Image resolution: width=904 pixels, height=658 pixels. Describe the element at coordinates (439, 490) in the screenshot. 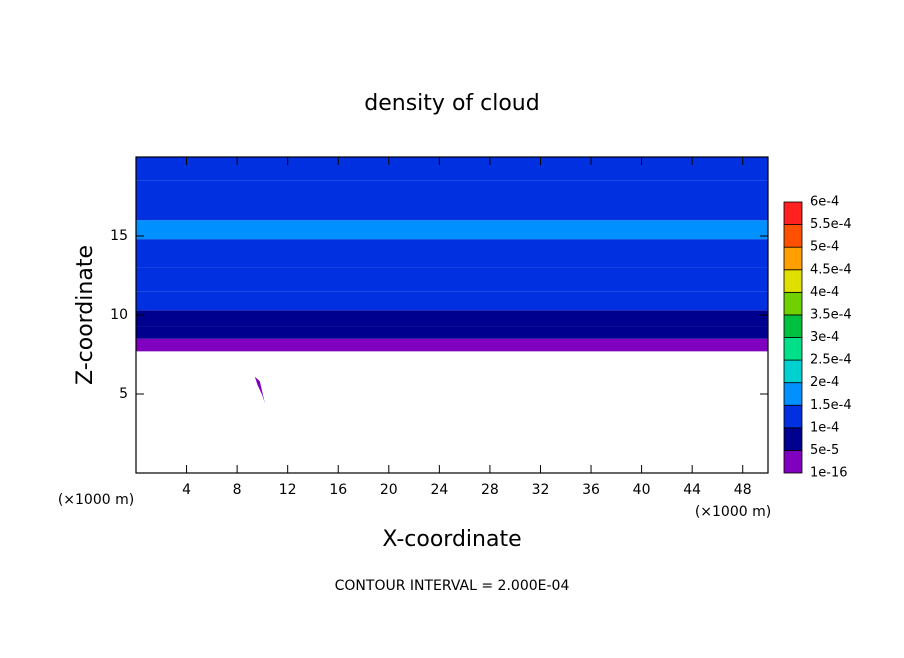

I see `x-tick-label: 24` at that location.